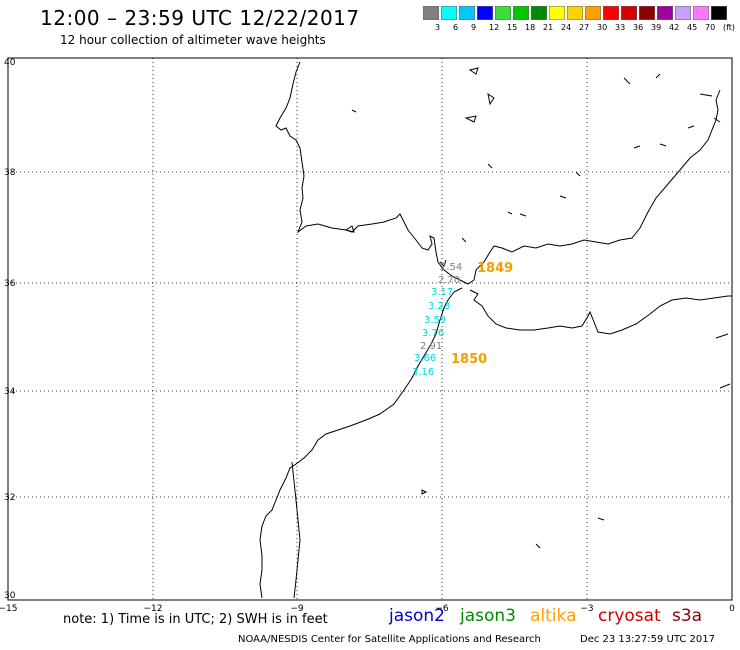 The height and width of the screenshot is (650, 740). Describe the element at coordinates (647, 639) in the screenshot. I see `generated-timestamp: Dec 23 13:27:59 UTC 2017` at that location.